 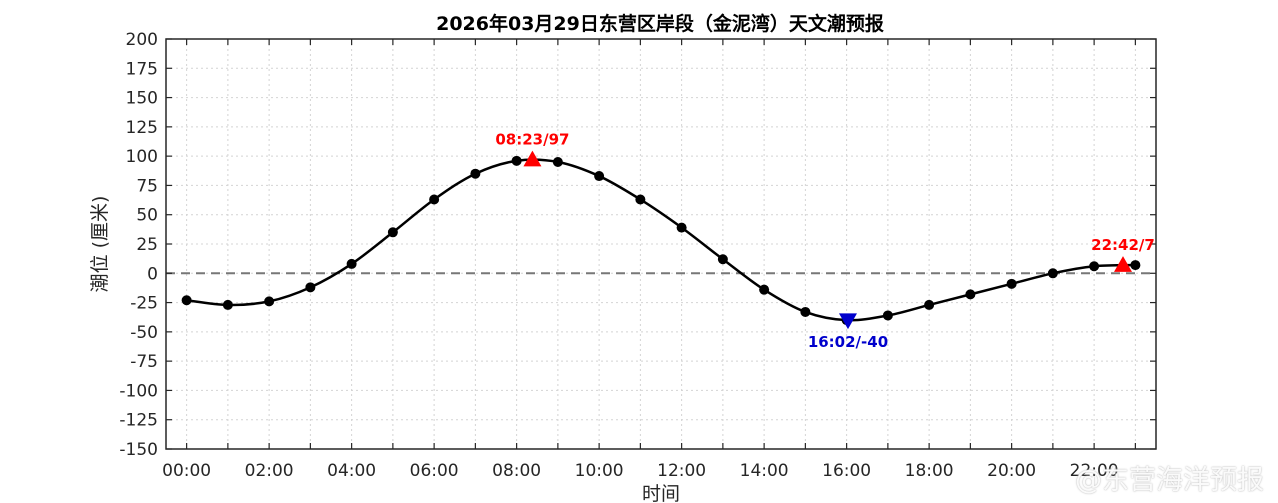 I want to click on y-tick-label: 100, so click(x=142, y=157).